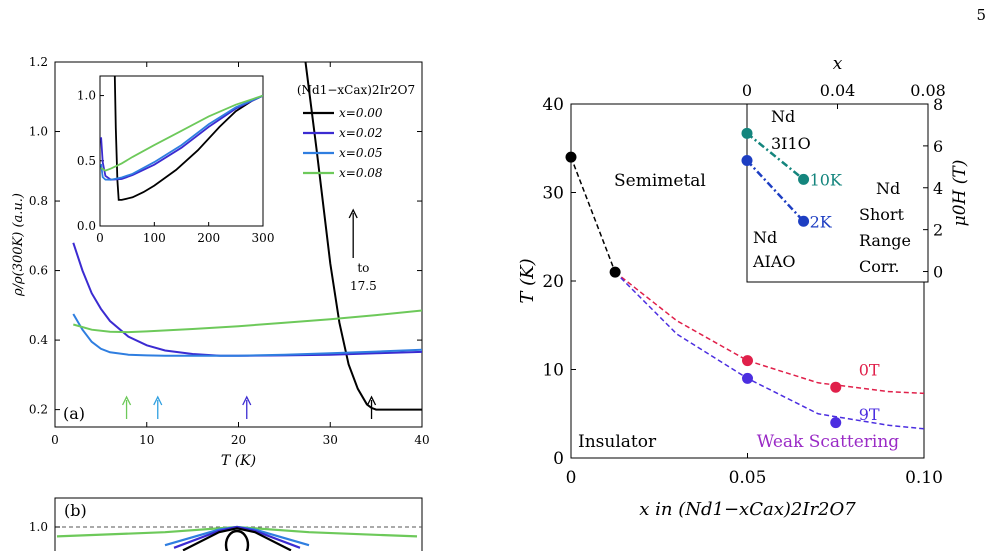  What do you see at coordinates (553, 371) in the screenshot?
I see `phase-ytick-label: 10` at bounding box center [553, 371].